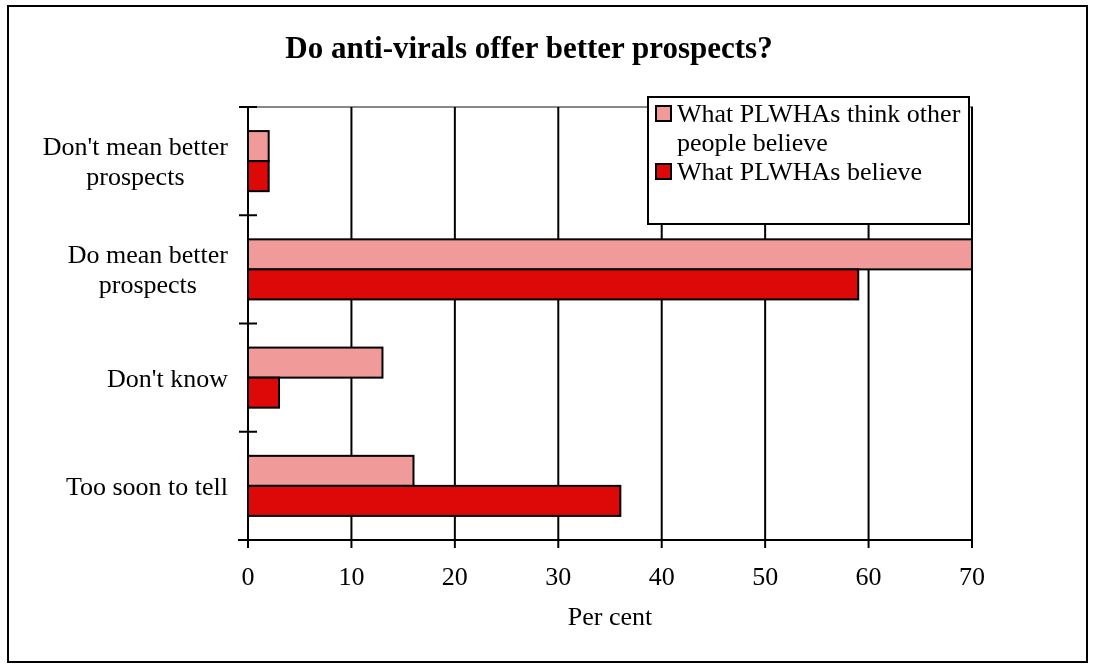 This screenshot has height=666, width=1096. What do you see at coordinates (972, 576) in the screenshot?
I see `x-tick-label: 70` at bounding box center [972, 576].